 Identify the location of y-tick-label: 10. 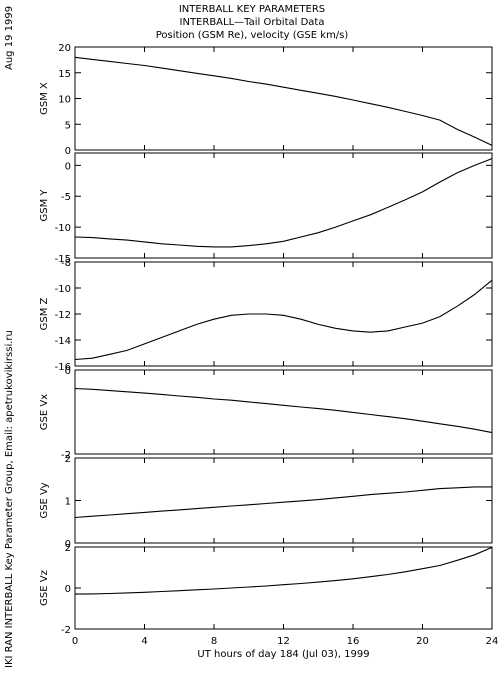
(64, 100).